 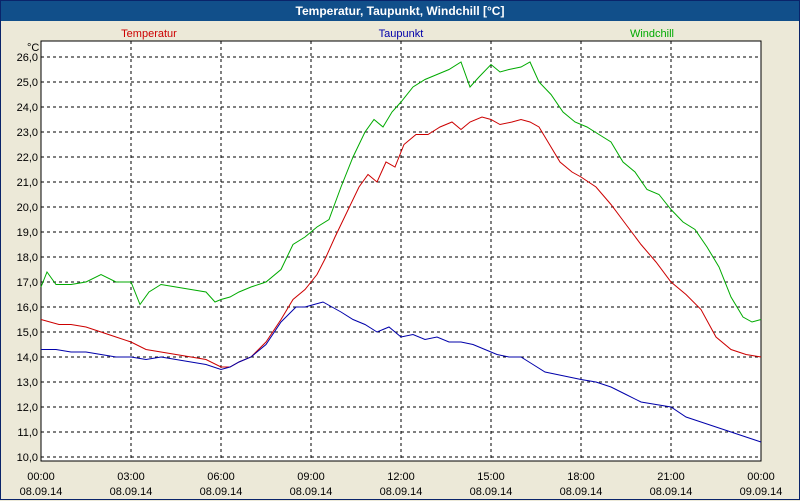 What do you see at coordinates (27, 108) in the screenshot?
I see `y-tick-label: 24,0` at bounding box center [27, 108].